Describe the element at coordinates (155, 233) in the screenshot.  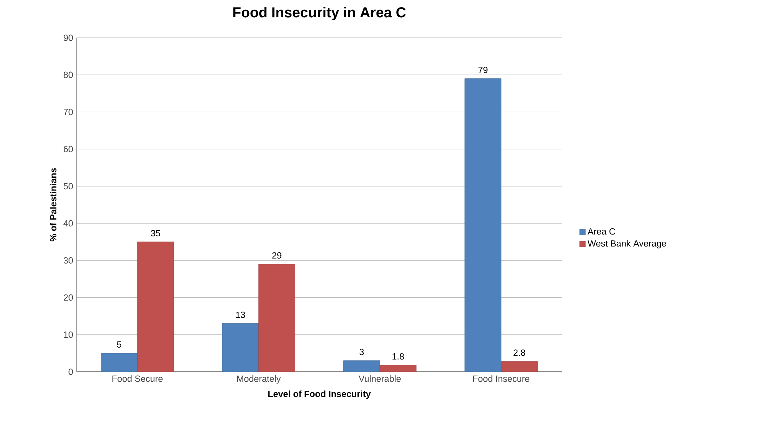
I see `data-label: 35` at that location.